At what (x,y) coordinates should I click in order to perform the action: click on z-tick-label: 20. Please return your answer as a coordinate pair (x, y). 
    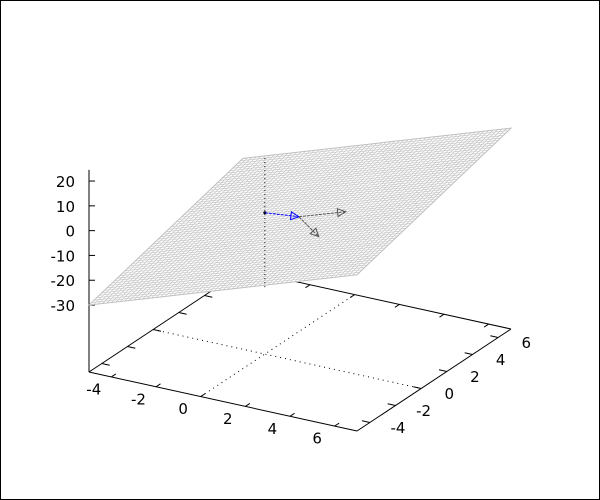
    Looking at the image, I should click on (65, 182).